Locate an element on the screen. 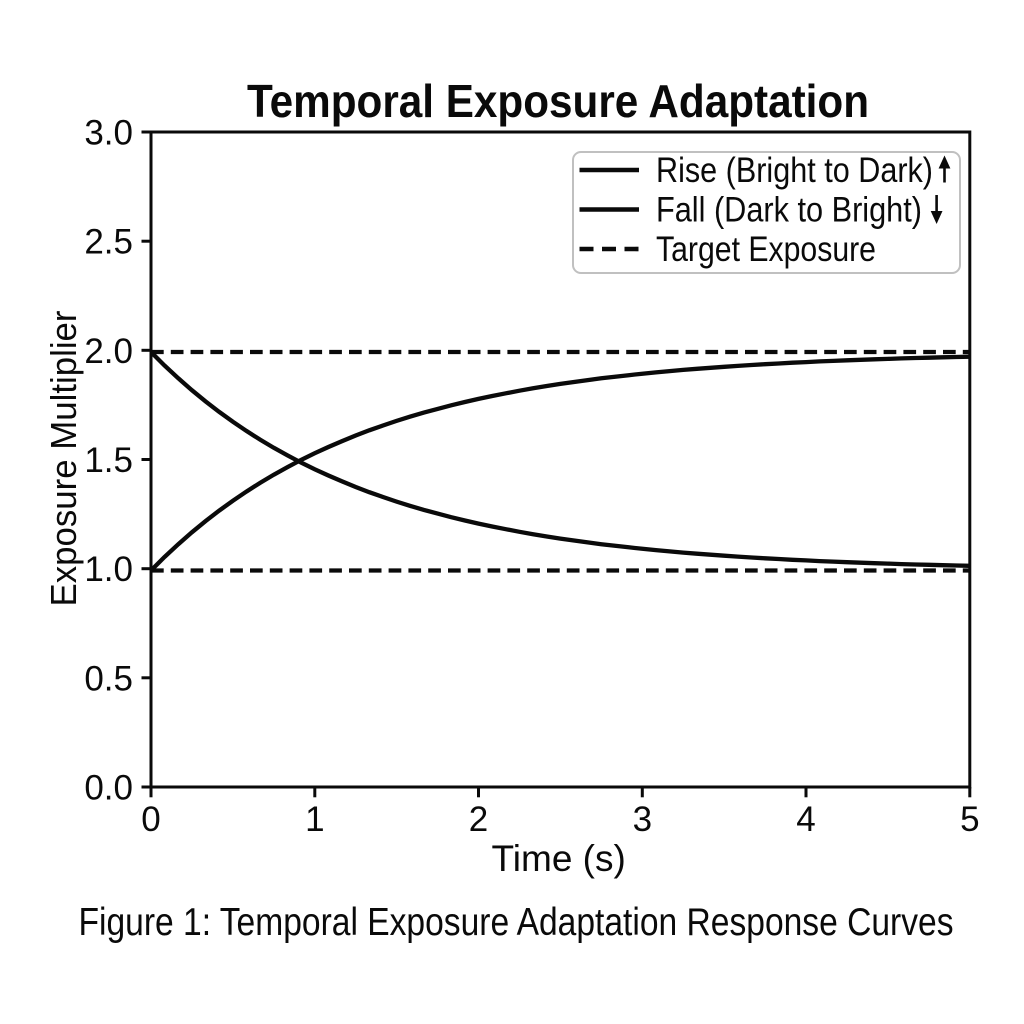 This screenshot has height=1024, width=1024. svg-text: 2.5 is located at coordinates (108, 242).